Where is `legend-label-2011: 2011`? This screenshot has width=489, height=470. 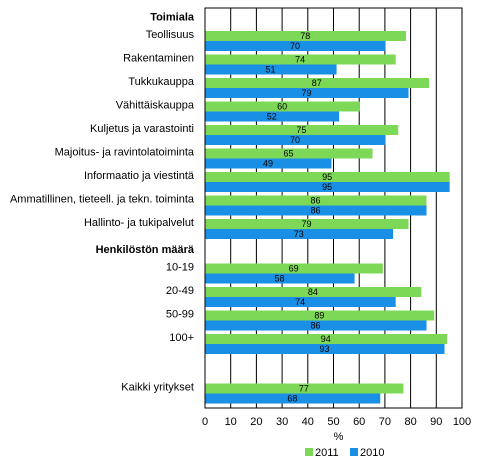
legend-label-2011: 2011 is located at coordinates (327, 453).